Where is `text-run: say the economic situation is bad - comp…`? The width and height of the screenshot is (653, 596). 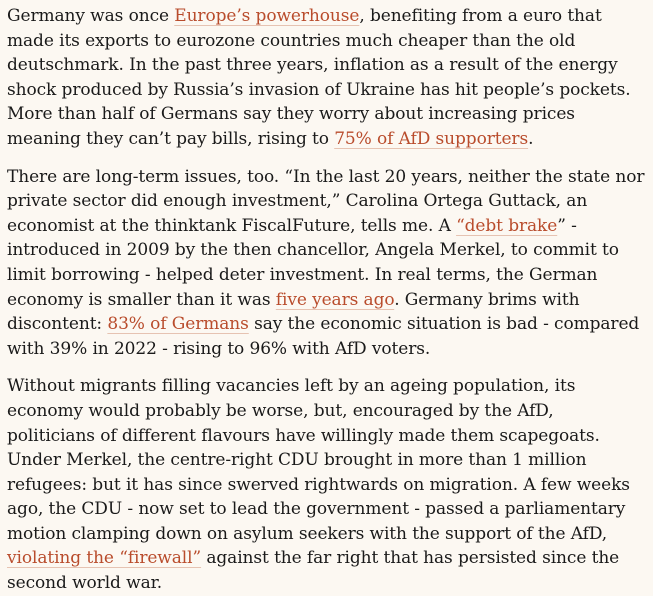
text-run: say the economic situation is bad - comp… is located at coordinates (323, 336).